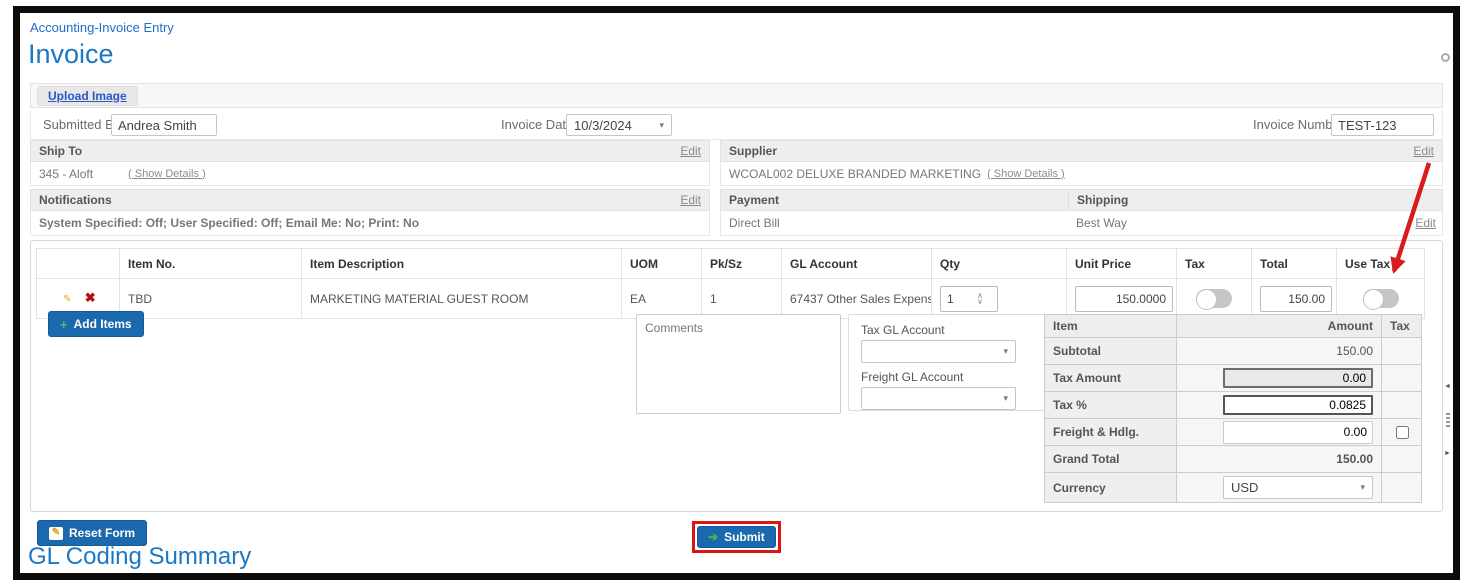 This screenshot has width=1471, height=586. I want to click on invoice-date-label: Invoice Date:, so click(539, 124).